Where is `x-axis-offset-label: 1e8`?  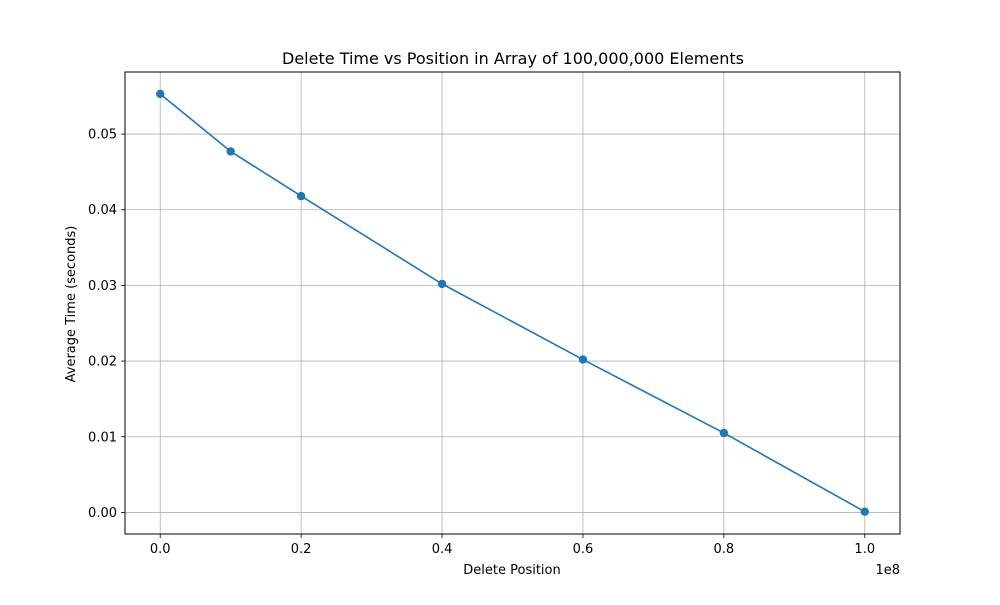
x-axis-offset-label: 1e8 is located at coordinates (887, 570).